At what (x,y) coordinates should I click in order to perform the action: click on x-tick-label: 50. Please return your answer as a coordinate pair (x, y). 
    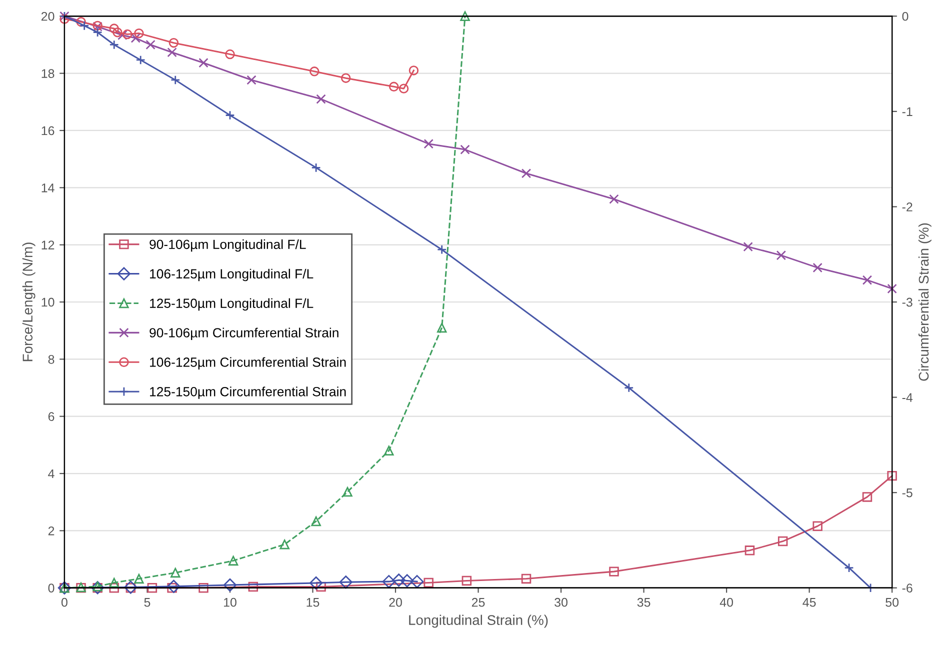
    Looking at the image, I should click on (892, 602).